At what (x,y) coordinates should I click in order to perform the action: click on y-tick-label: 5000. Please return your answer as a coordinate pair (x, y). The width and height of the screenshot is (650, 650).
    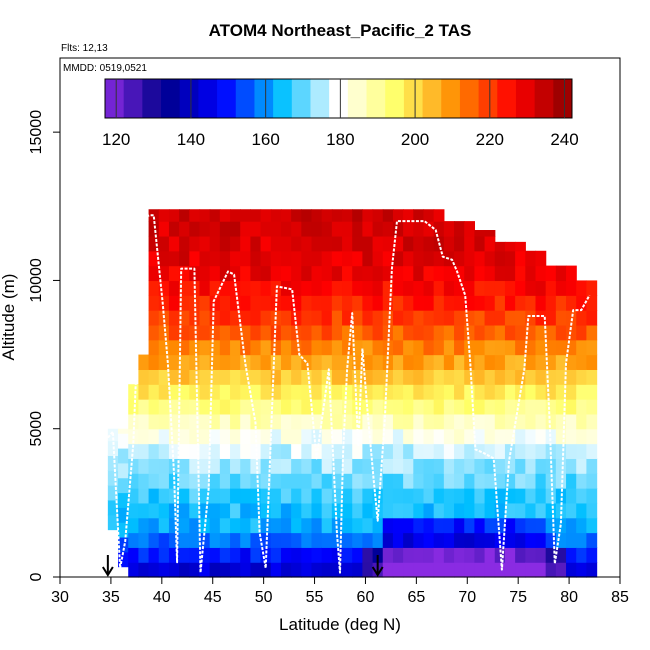
    Looking at the image, I should click on (36, 429).